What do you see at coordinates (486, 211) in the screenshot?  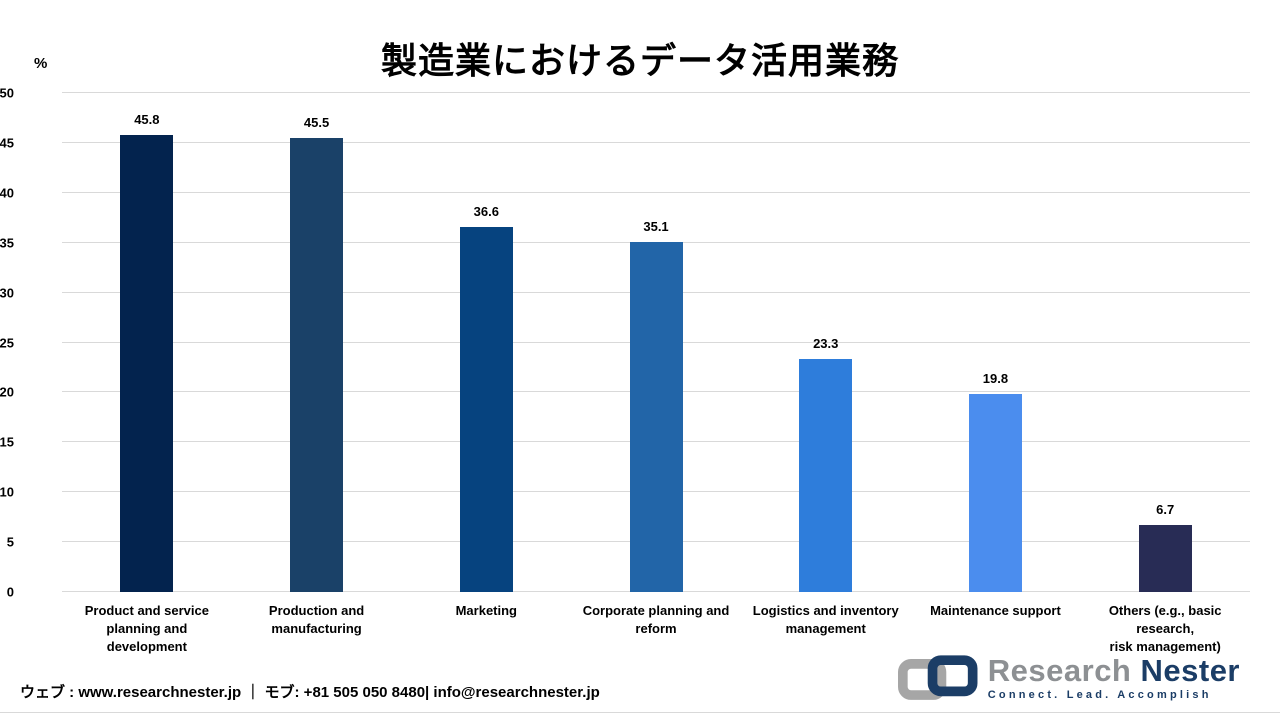 I see `bar-value-label: 36.6` at bounding box center [486, 211].